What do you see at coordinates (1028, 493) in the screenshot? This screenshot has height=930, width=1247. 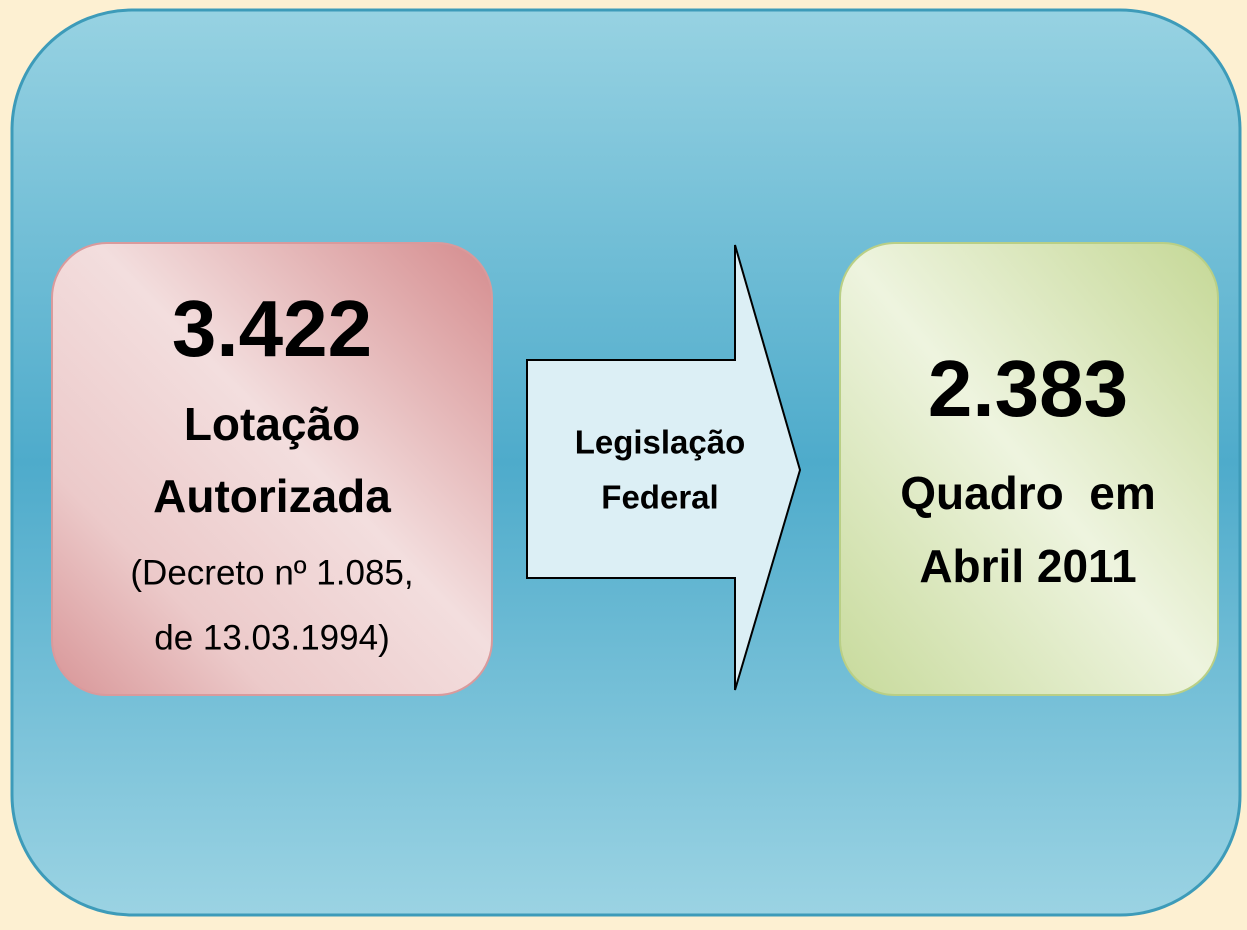 I see `right-label: Quadro em` at bounding box center [1028, 493].